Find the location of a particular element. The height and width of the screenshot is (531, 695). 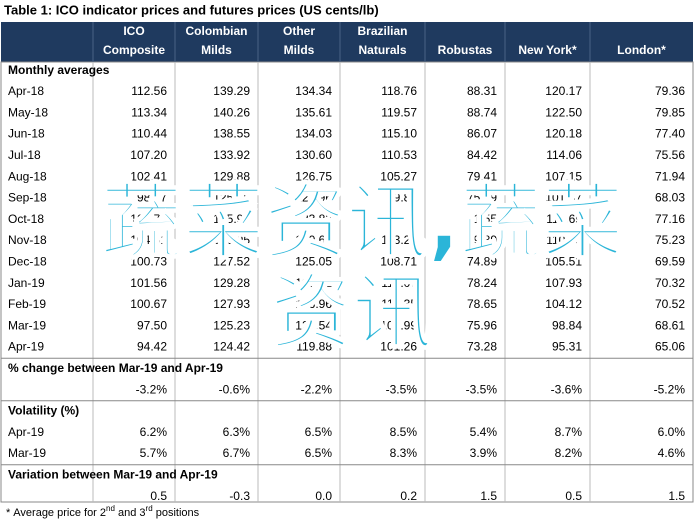

column-header: Composite is located at coordinates (134, 50).